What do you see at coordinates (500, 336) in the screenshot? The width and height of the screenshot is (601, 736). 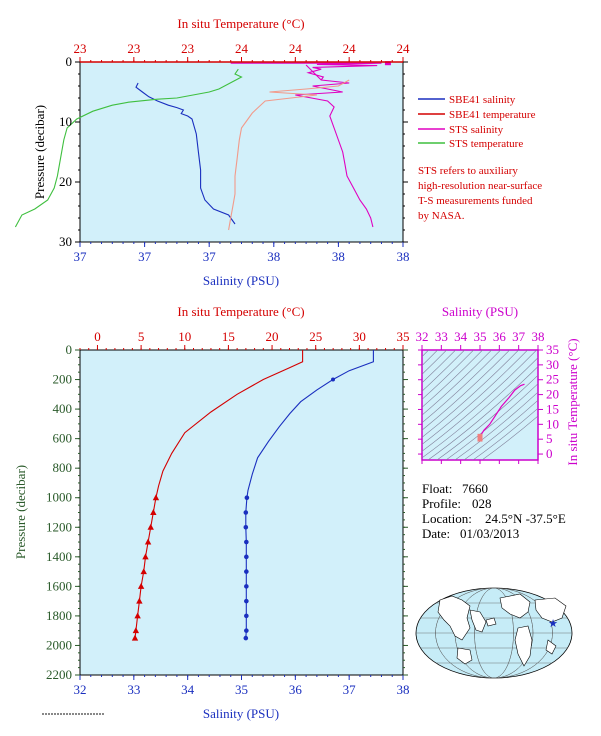 I see `ts-salinity-tick-label: 36` at bounding box center [500, 336].